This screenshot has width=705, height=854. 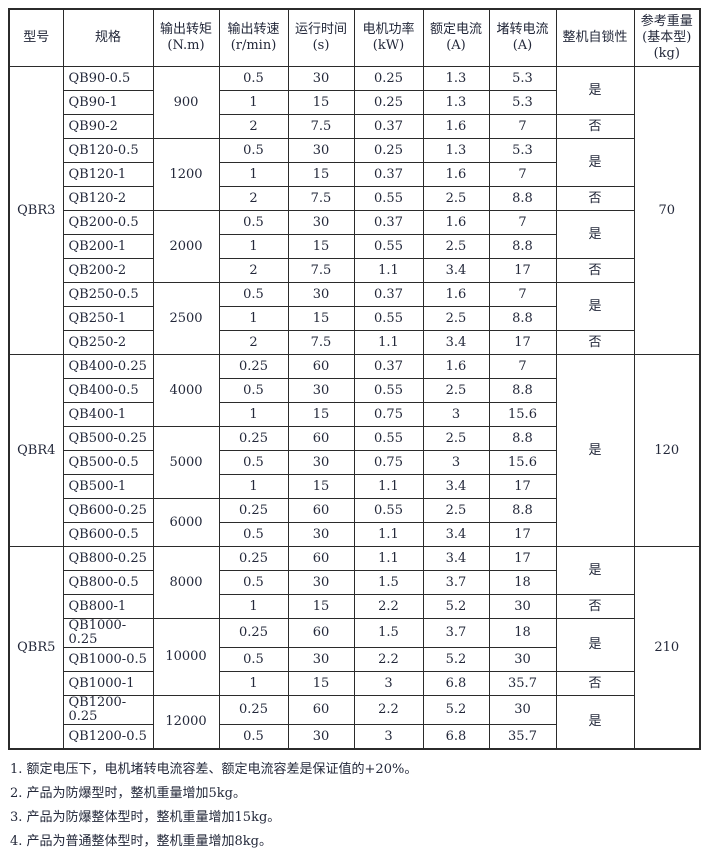 I want to click on table-row: QB400-1 1 15 0.75 3 15.6, so click(x=354, y=414).